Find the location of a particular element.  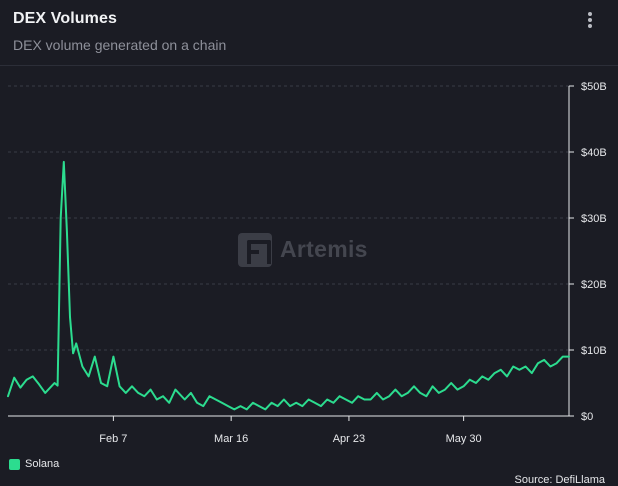

y-tick-label: $50B is located at coordinates (594, 87).